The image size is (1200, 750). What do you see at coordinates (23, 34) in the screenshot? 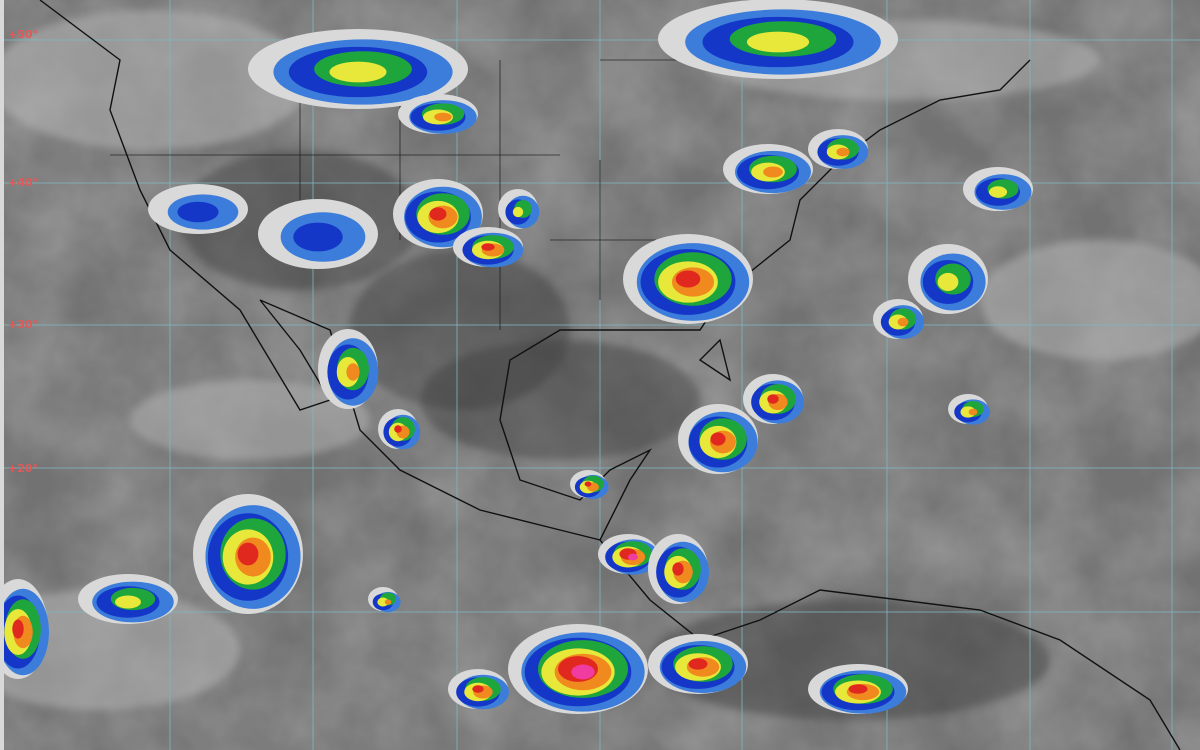
I see `latitude-label-50: +50°` at bounding box center [23, 34].